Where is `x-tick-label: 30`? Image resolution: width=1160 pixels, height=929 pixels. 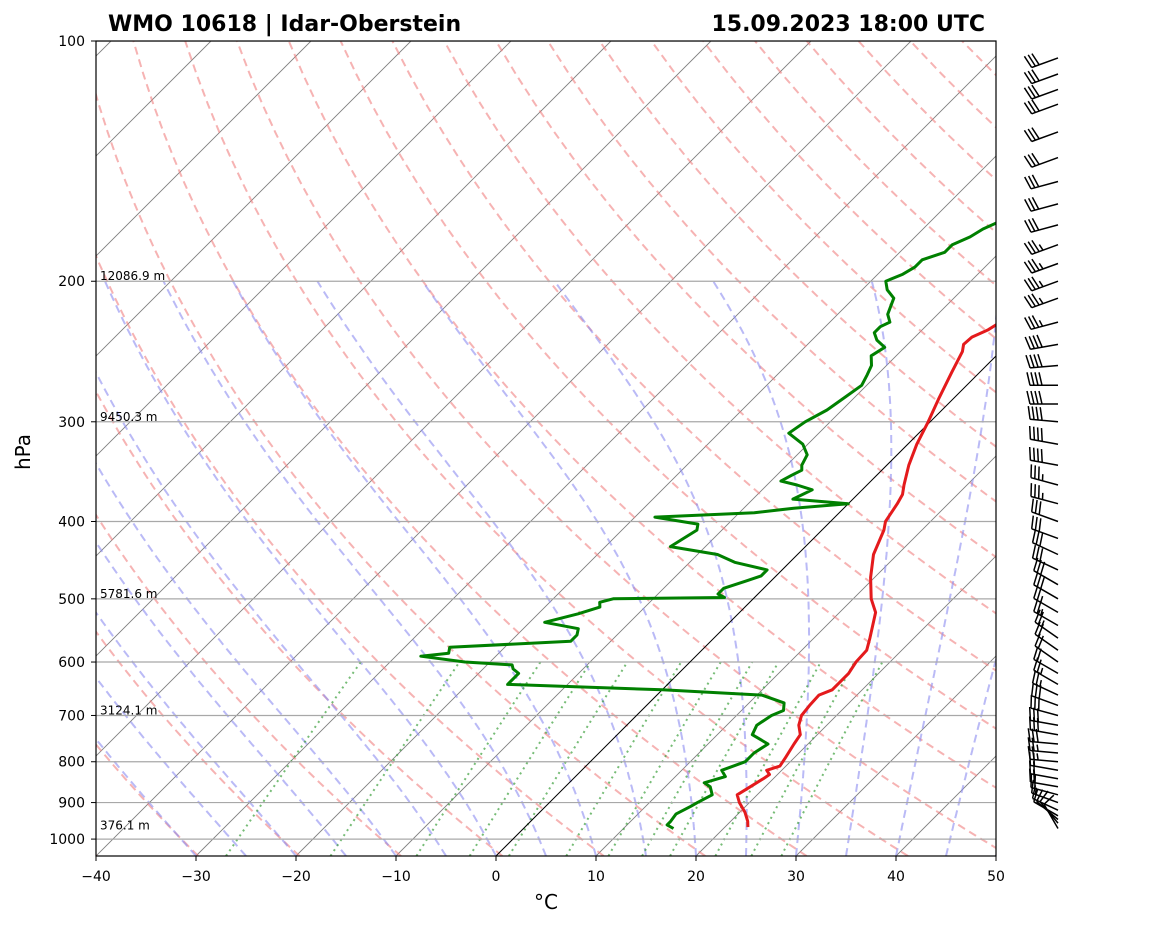
x-tick-label: 30 is located at coordinates (796, 877).